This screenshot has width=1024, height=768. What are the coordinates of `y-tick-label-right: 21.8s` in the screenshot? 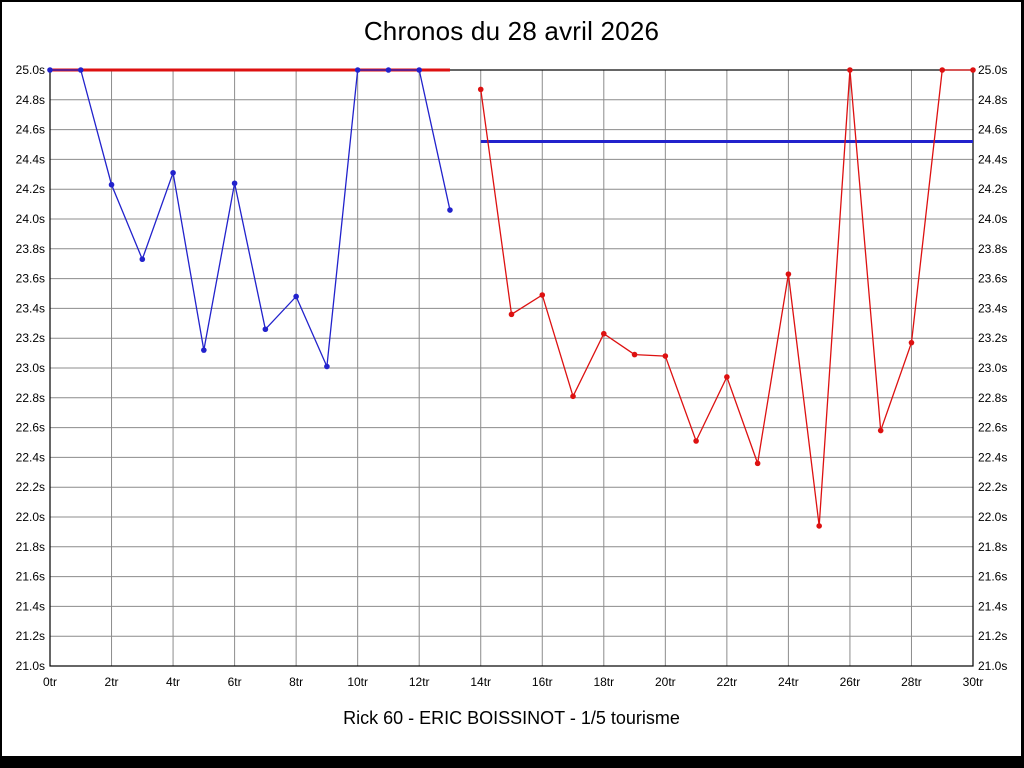 It's located at (992, 547).